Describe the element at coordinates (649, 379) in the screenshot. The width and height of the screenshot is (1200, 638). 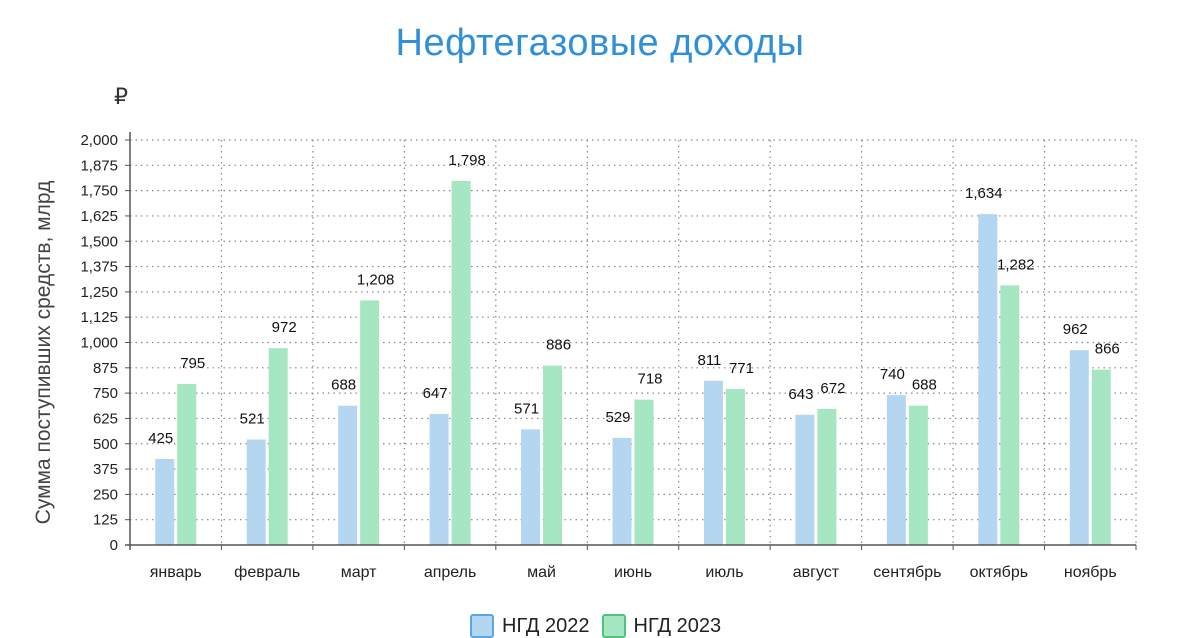
I see `data-label-2023: 718` at that location.